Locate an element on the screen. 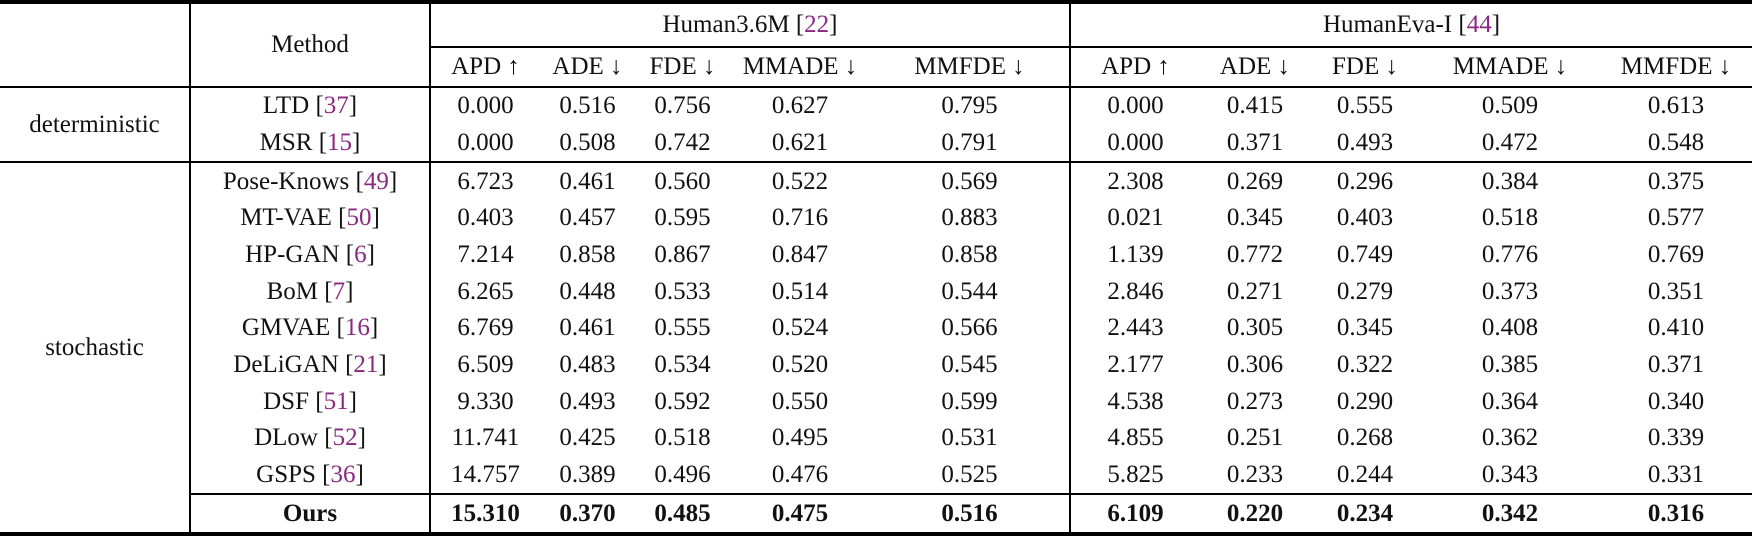 Image resolution: width=1752 pixels, height=536 pixels. metric-value: 0.403 is located at coordinates (485, 218).